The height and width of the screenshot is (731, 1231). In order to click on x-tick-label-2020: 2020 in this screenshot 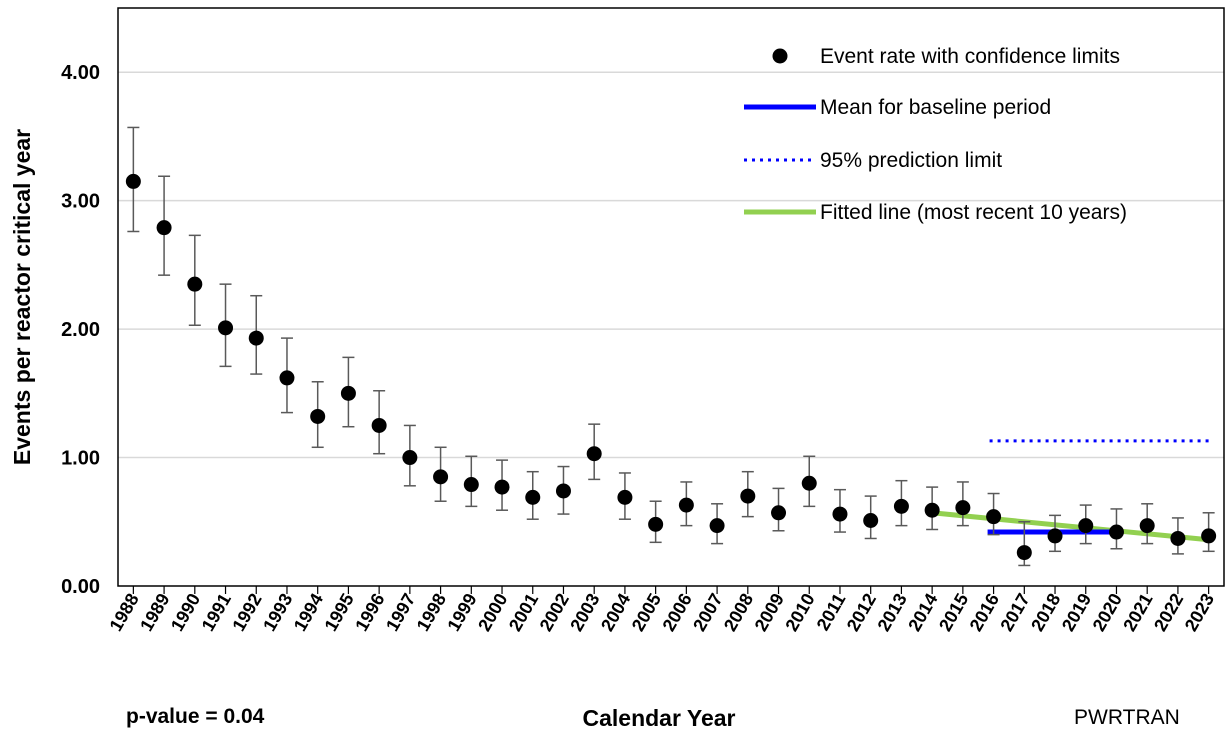, I will do `click(1107, 612)`.